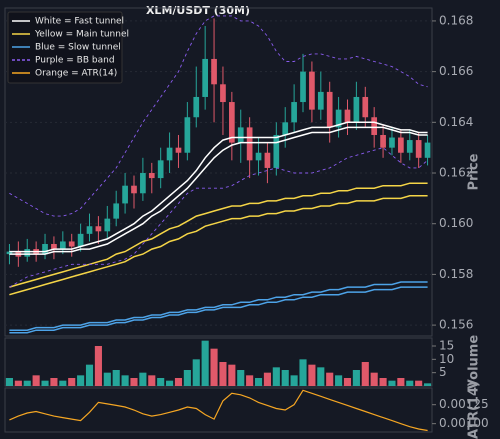 The height and width of the screenshot is (439, 500). I want to click on legend-label: Purple = BB band, so click(75, 61).